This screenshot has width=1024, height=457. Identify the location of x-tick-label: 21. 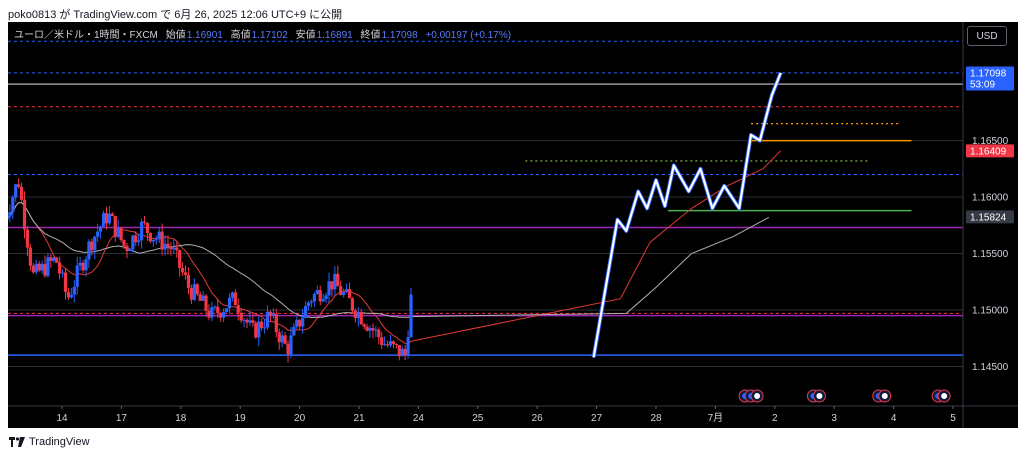
(359, 418).